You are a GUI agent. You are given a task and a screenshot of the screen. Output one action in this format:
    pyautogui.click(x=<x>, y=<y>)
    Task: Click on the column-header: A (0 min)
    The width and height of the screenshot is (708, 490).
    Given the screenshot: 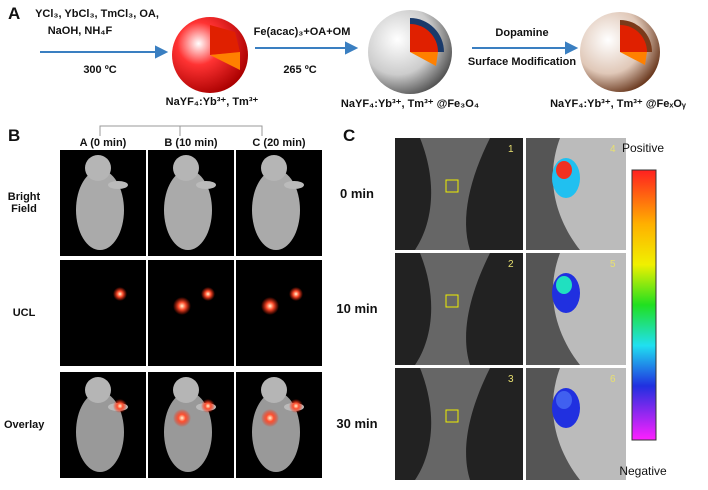 What is the action you would take?
    pyautogui.click(x=103, y=143)
    